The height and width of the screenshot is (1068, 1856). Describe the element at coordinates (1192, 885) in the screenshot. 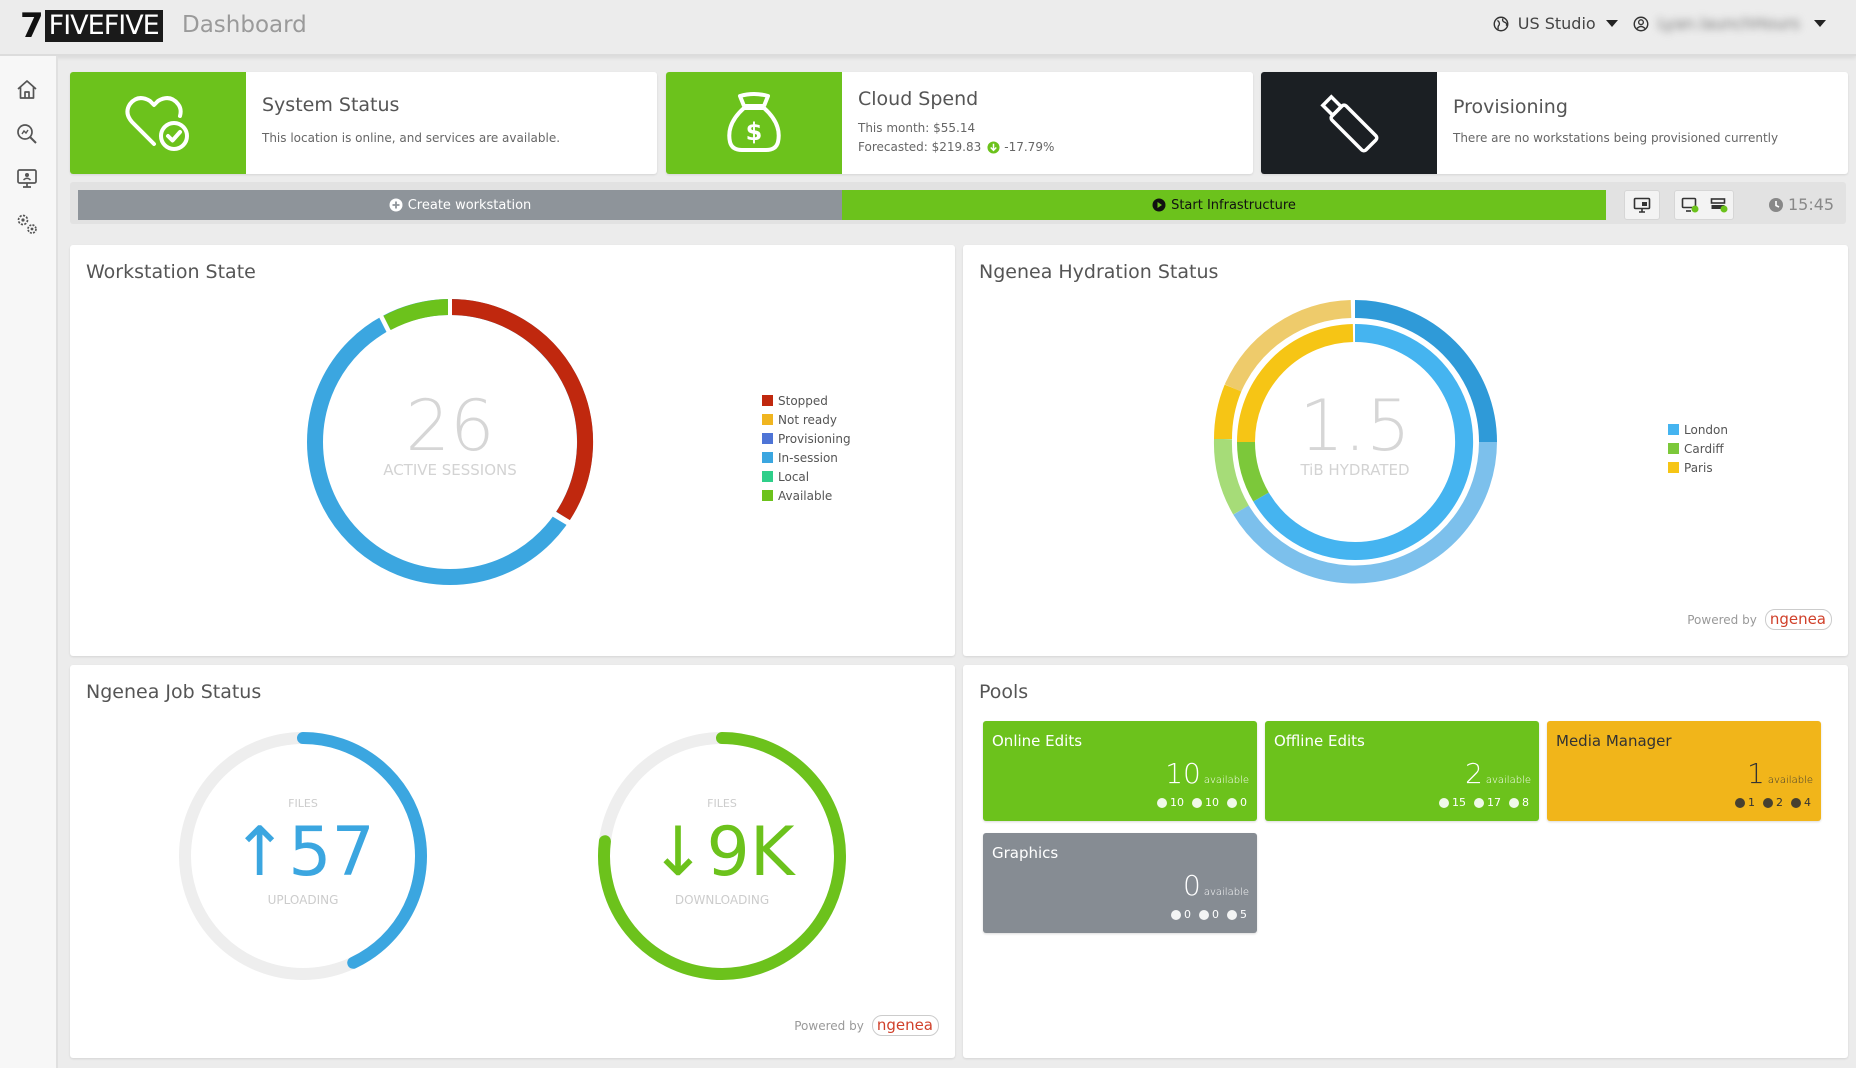

I see `pool-count-value: 0` at that location.